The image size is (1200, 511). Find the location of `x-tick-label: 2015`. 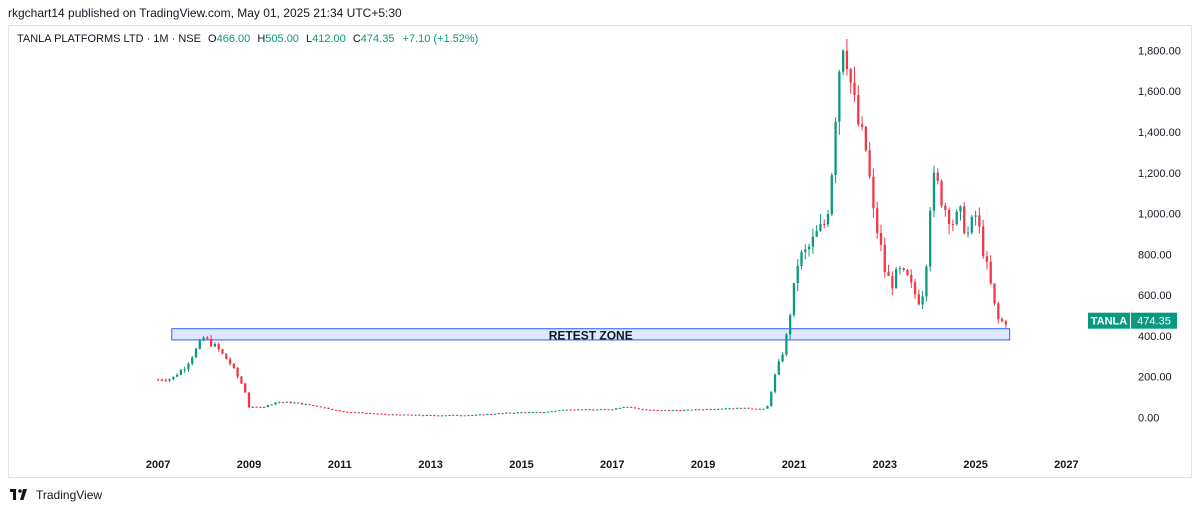

x-tick-label: 2015 is located at coordinates (521, 465).